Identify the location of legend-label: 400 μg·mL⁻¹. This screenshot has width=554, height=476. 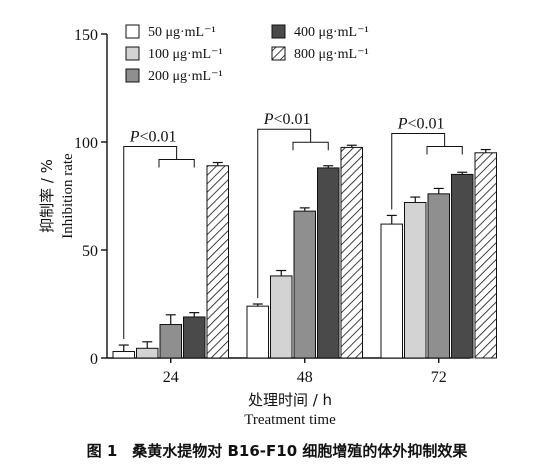
(331, 32).